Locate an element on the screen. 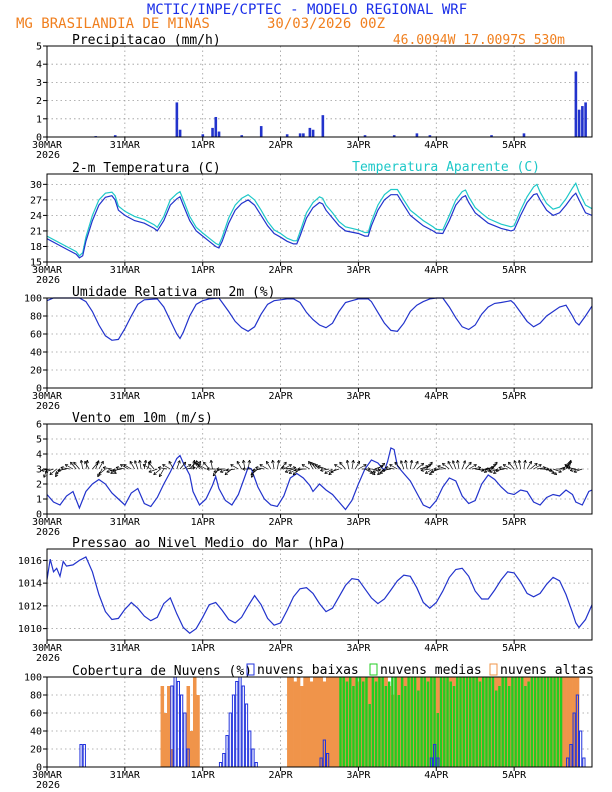  y-tick-label: 21 is located at coordinates (36, 231).